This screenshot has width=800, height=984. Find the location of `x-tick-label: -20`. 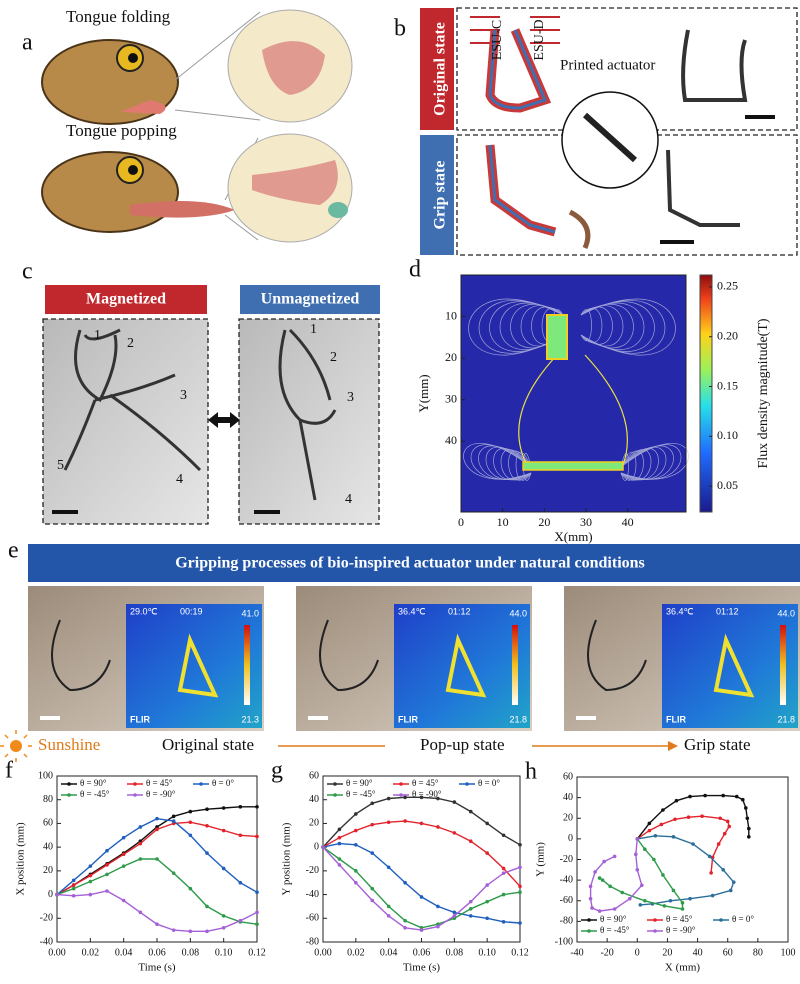

x-tick-label: -20 is located at coordinates (606, 952).